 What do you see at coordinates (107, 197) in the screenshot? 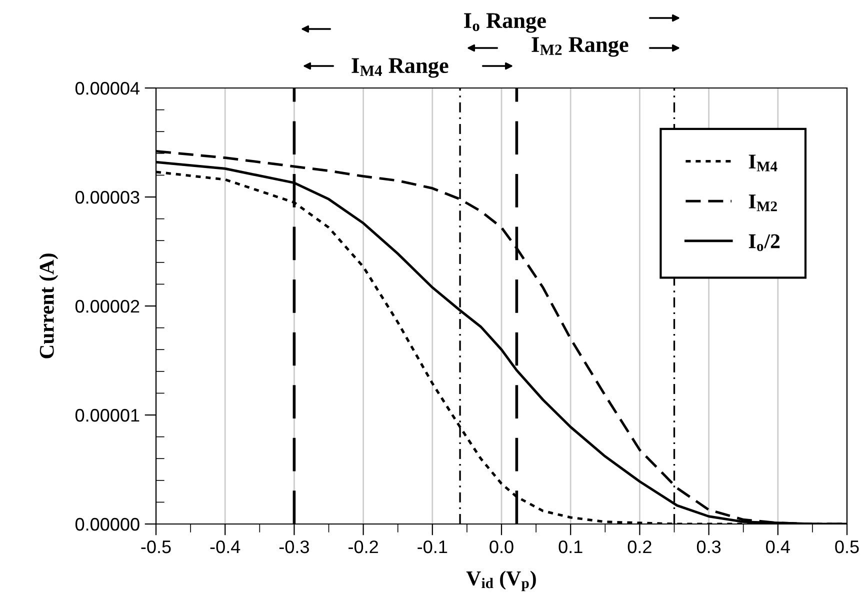
I see `y-tick-label: 0.00003` at bounding box center [107, 197].